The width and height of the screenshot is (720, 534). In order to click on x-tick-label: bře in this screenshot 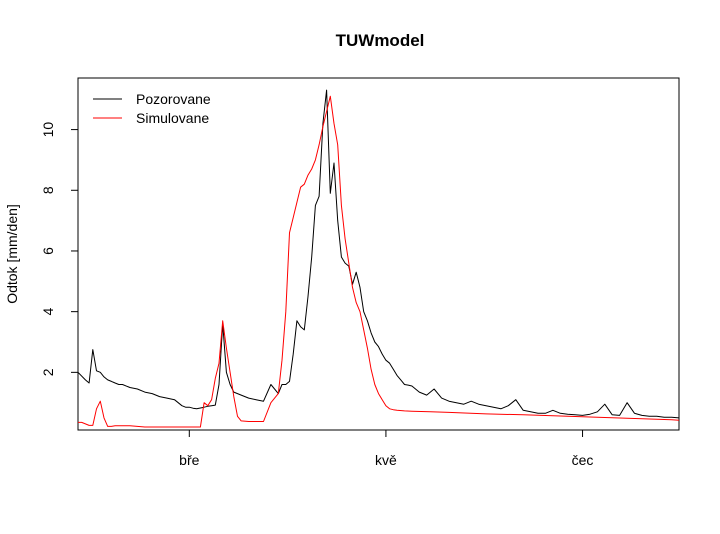, I will do `click(189, 460)`.